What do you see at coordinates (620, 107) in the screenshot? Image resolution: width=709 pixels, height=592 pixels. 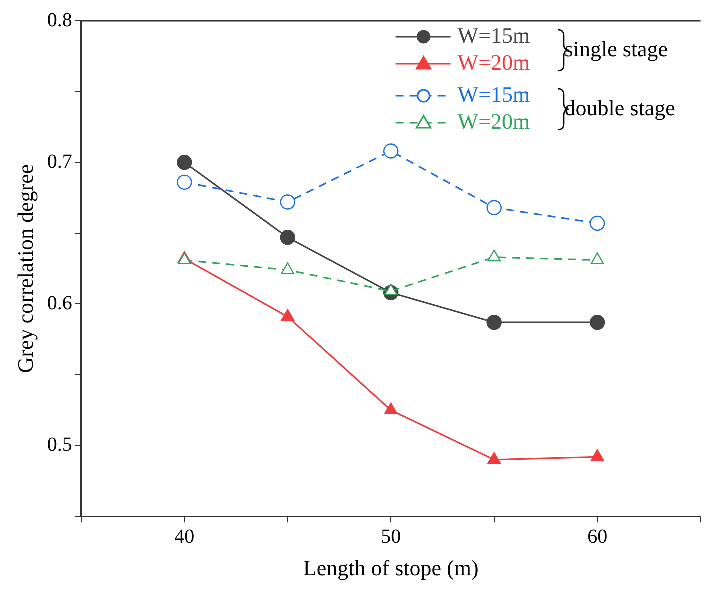 I see `annotation: double stage` at bounding box center [620, 107].